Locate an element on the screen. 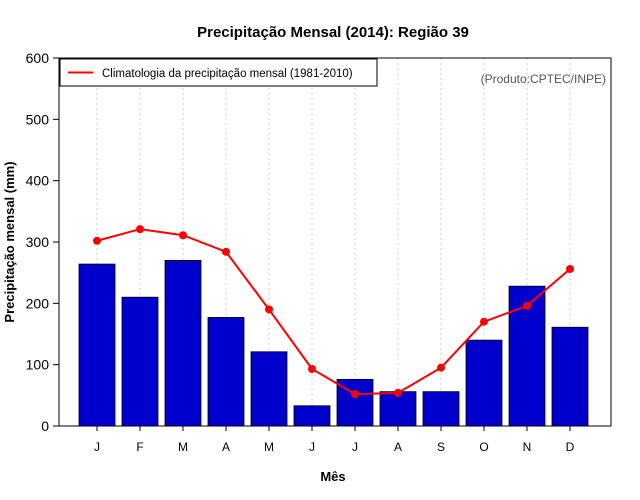  y-axis: 0 100 200 300 400 500 600 is located at coordinates (42, 242).